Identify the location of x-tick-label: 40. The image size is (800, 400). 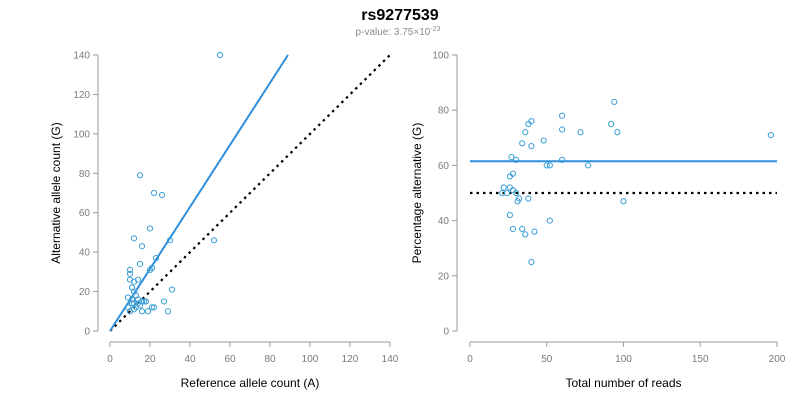
(190, 359).